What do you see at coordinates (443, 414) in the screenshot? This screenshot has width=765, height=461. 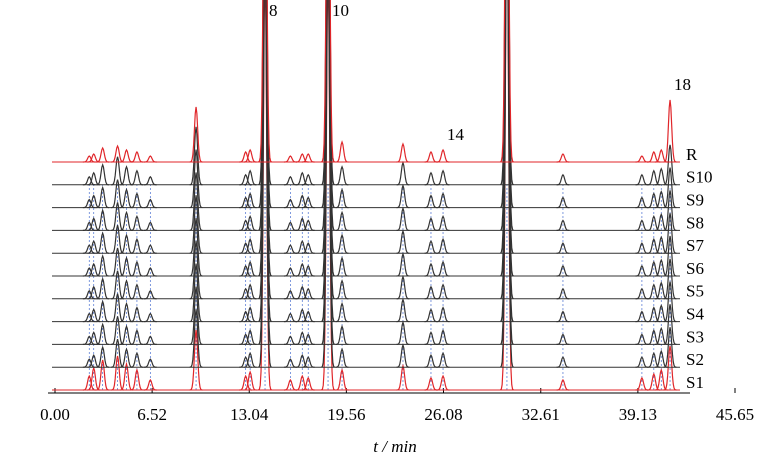 I see `x-tick-label: 26.08` at bounding box center [443, 414].